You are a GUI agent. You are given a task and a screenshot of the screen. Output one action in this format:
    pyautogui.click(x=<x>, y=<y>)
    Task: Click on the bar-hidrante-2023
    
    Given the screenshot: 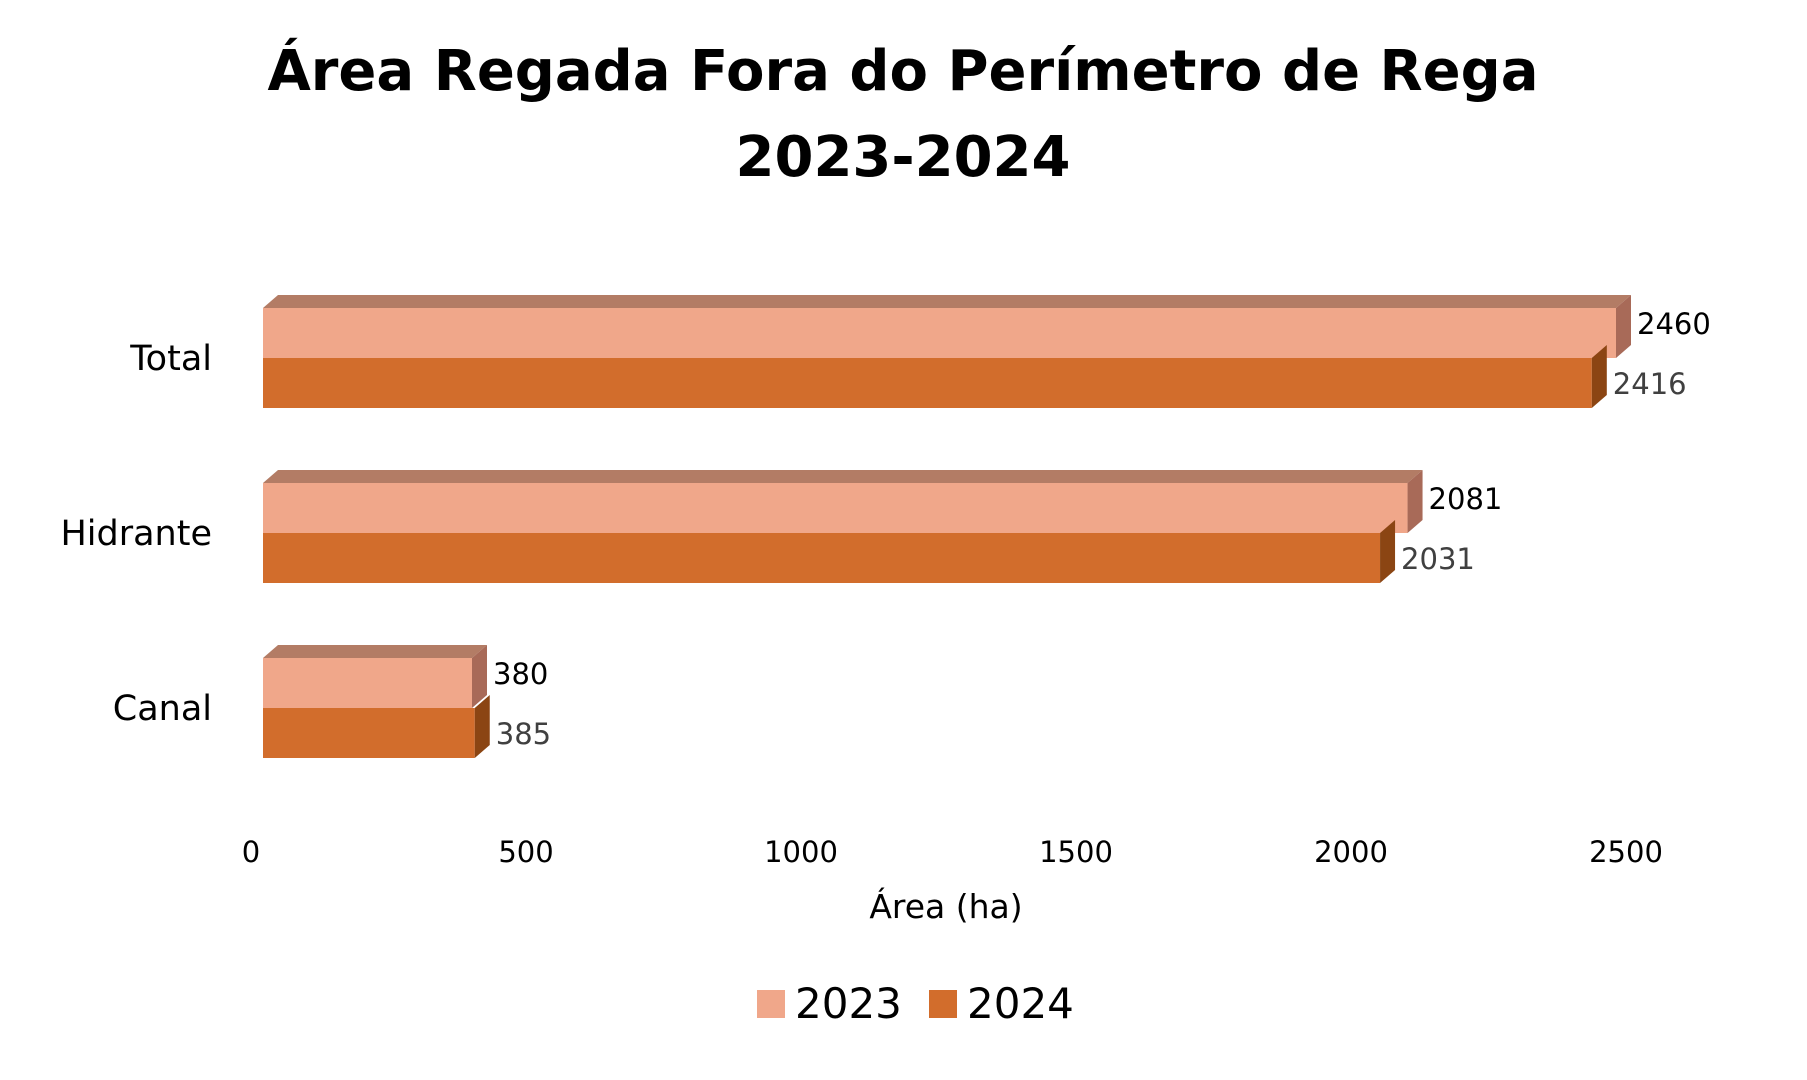 What is the action you would take?
    pyautogui.click(x=843, y=501)
    